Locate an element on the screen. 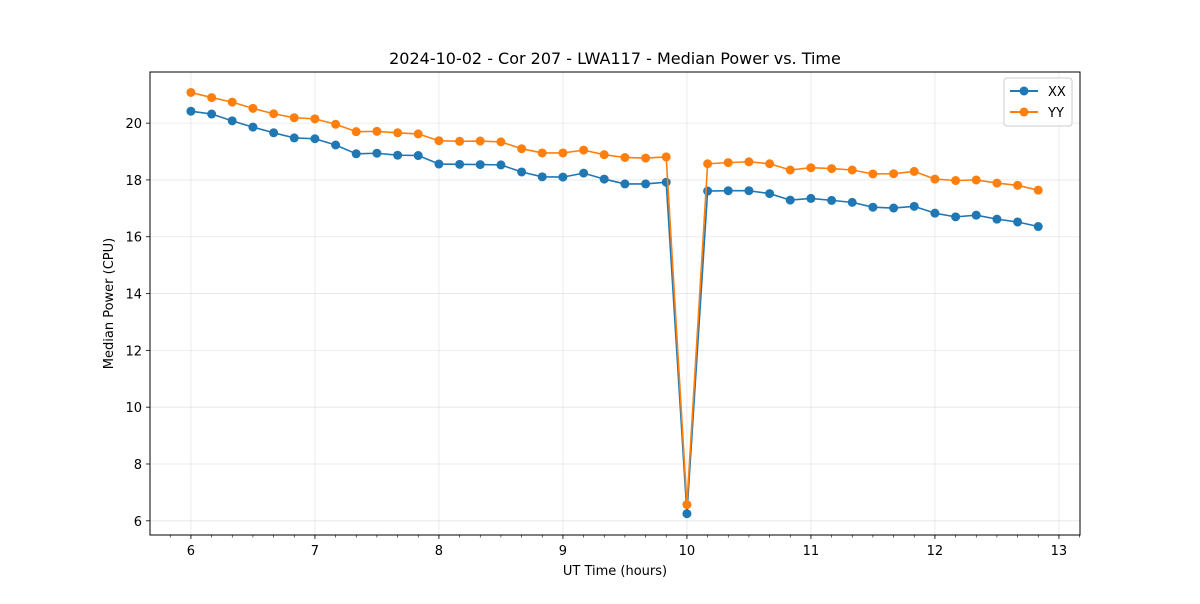 The height and width of the screenshot is (604, 1200). x-tick-label: 12 is located at coordinates (935, 551).